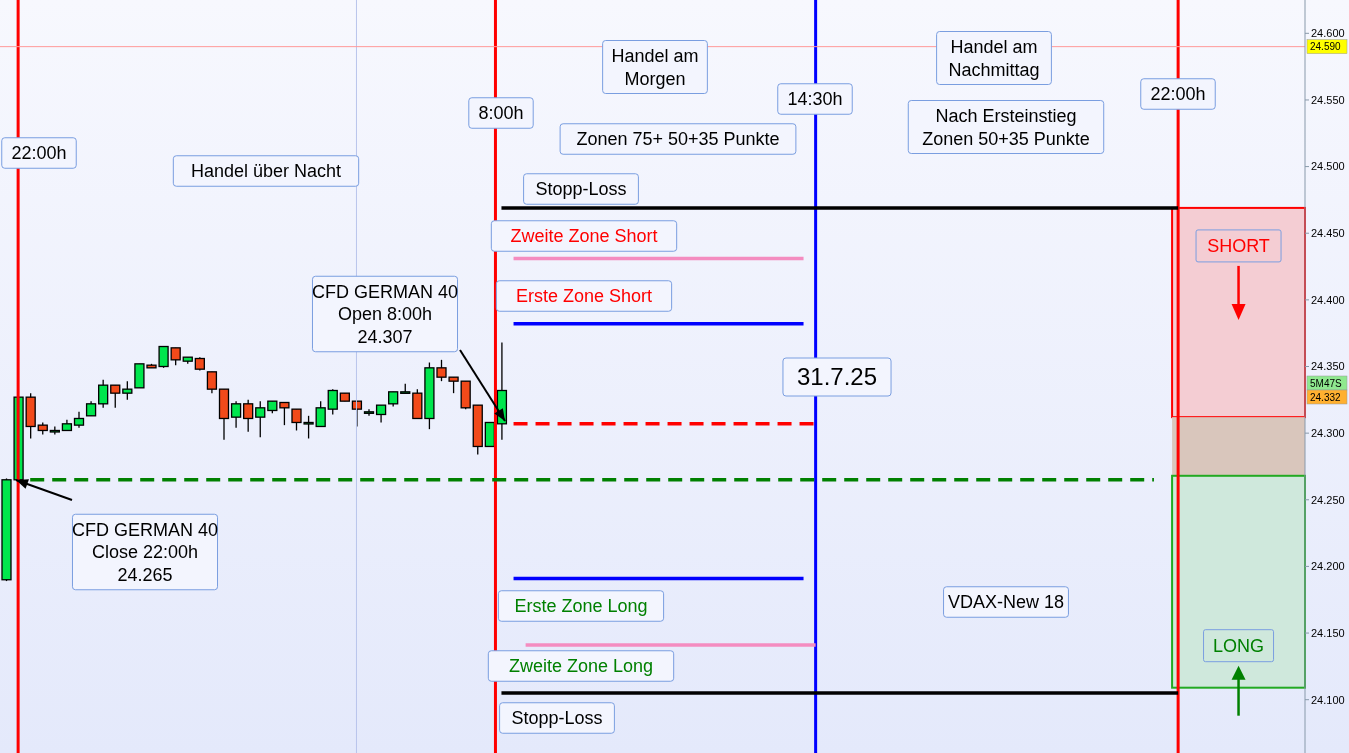 Image resolution: width=1349 pixels, height=753 pixels. What do you see at coordinates (1328, 566) in the screenshot?
I see `y-tick-label: 24.200` at bounding box center [1328, 566].